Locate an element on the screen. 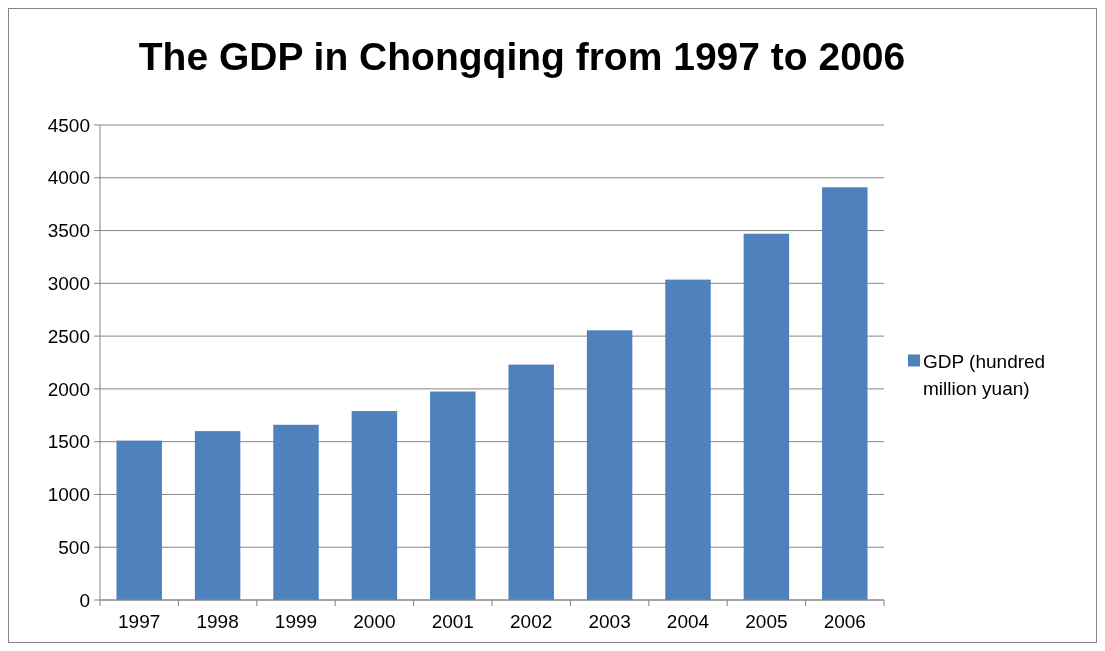 This screenshot has width=1105, height=651. y-tick-label: 0 is located at coordinates (84, 600).